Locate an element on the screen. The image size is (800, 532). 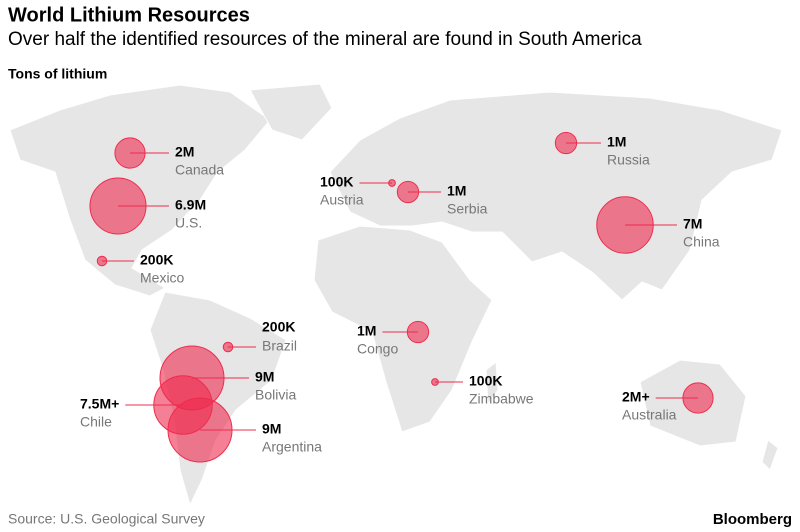
region-label: Austria is located at coordinates (342, 200).